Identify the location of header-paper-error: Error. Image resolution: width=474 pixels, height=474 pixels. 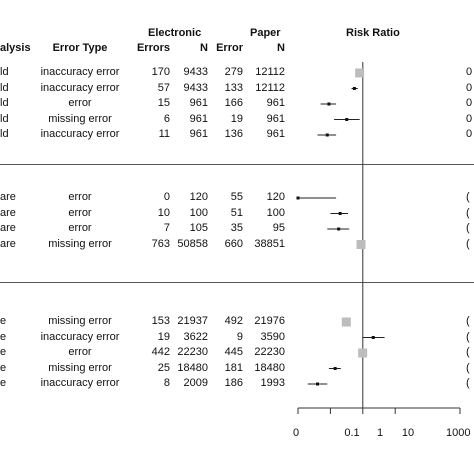
(229, 48).